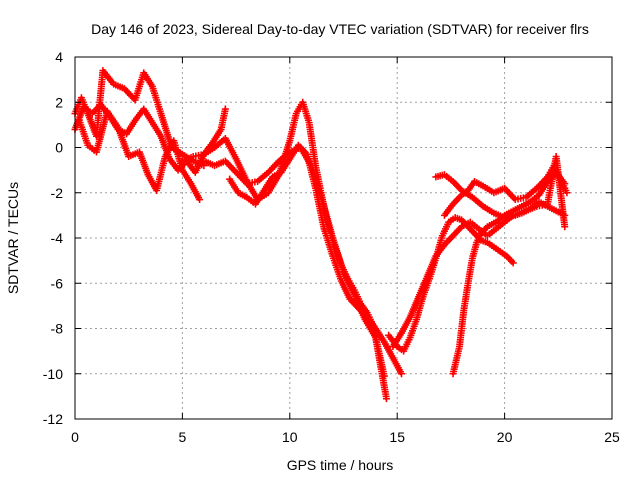 This screenshot has width=640, height=480. What do you see at coordinates (59, 148) in the screenshot?
I see `y-tick-label: 0` at bounding box center [59, 148].